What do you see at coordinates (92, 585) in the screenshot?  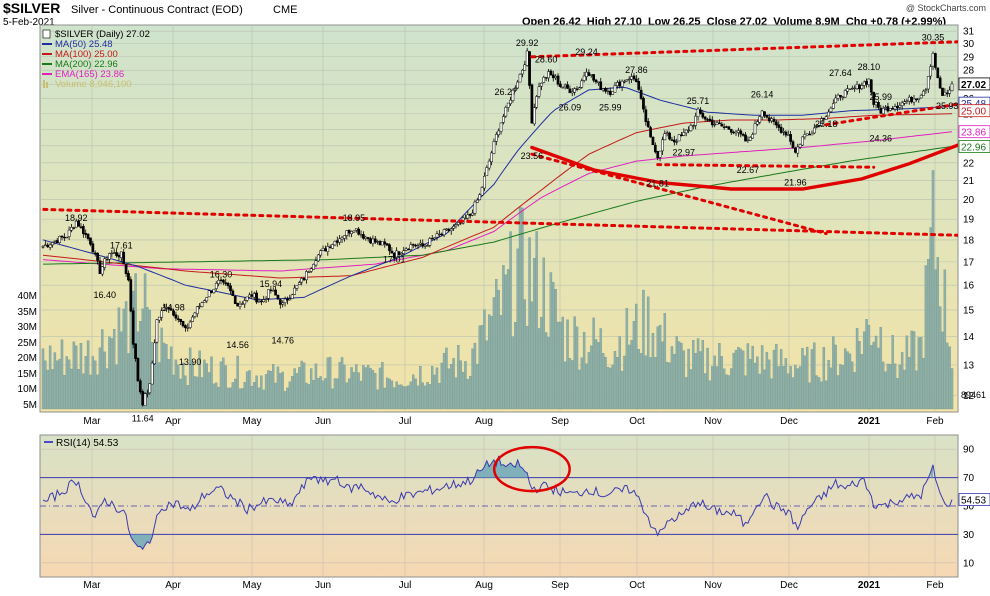 I see `rsi-month-label: Mar` at bounding box center [92, 585].